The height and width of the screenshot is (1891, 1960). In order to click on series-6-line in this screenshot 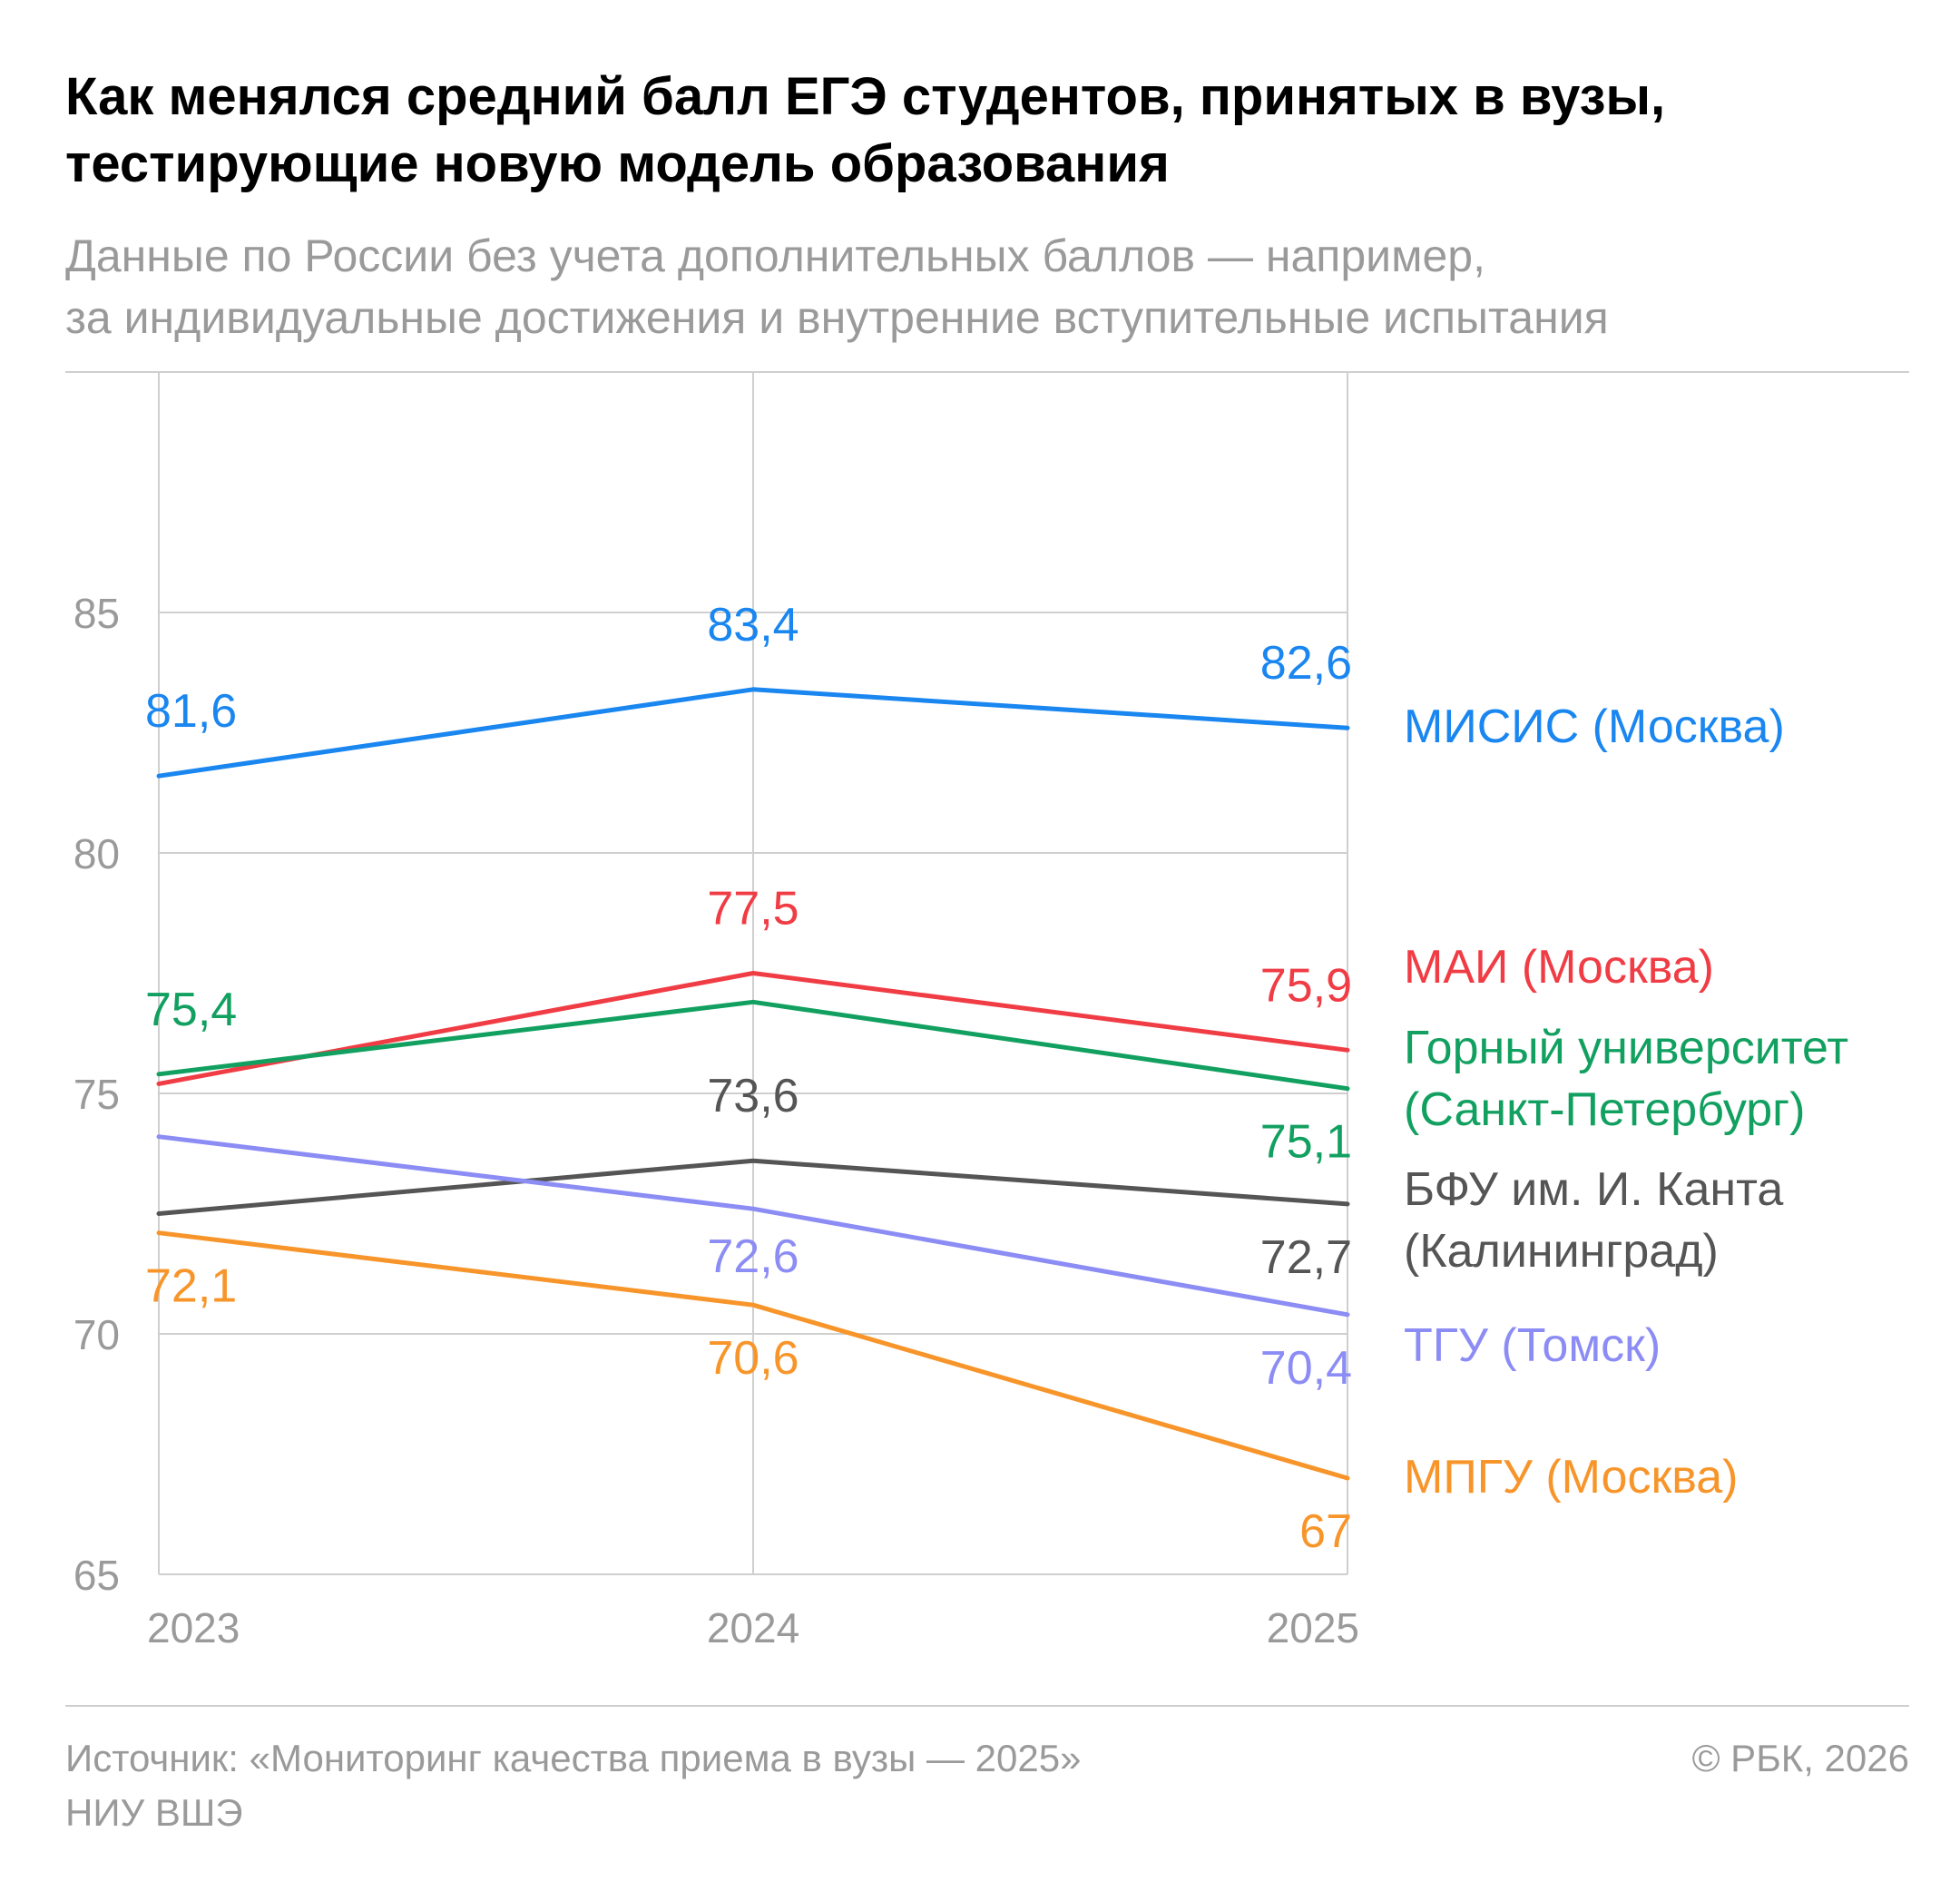, I will do `click(753, 1355)`.